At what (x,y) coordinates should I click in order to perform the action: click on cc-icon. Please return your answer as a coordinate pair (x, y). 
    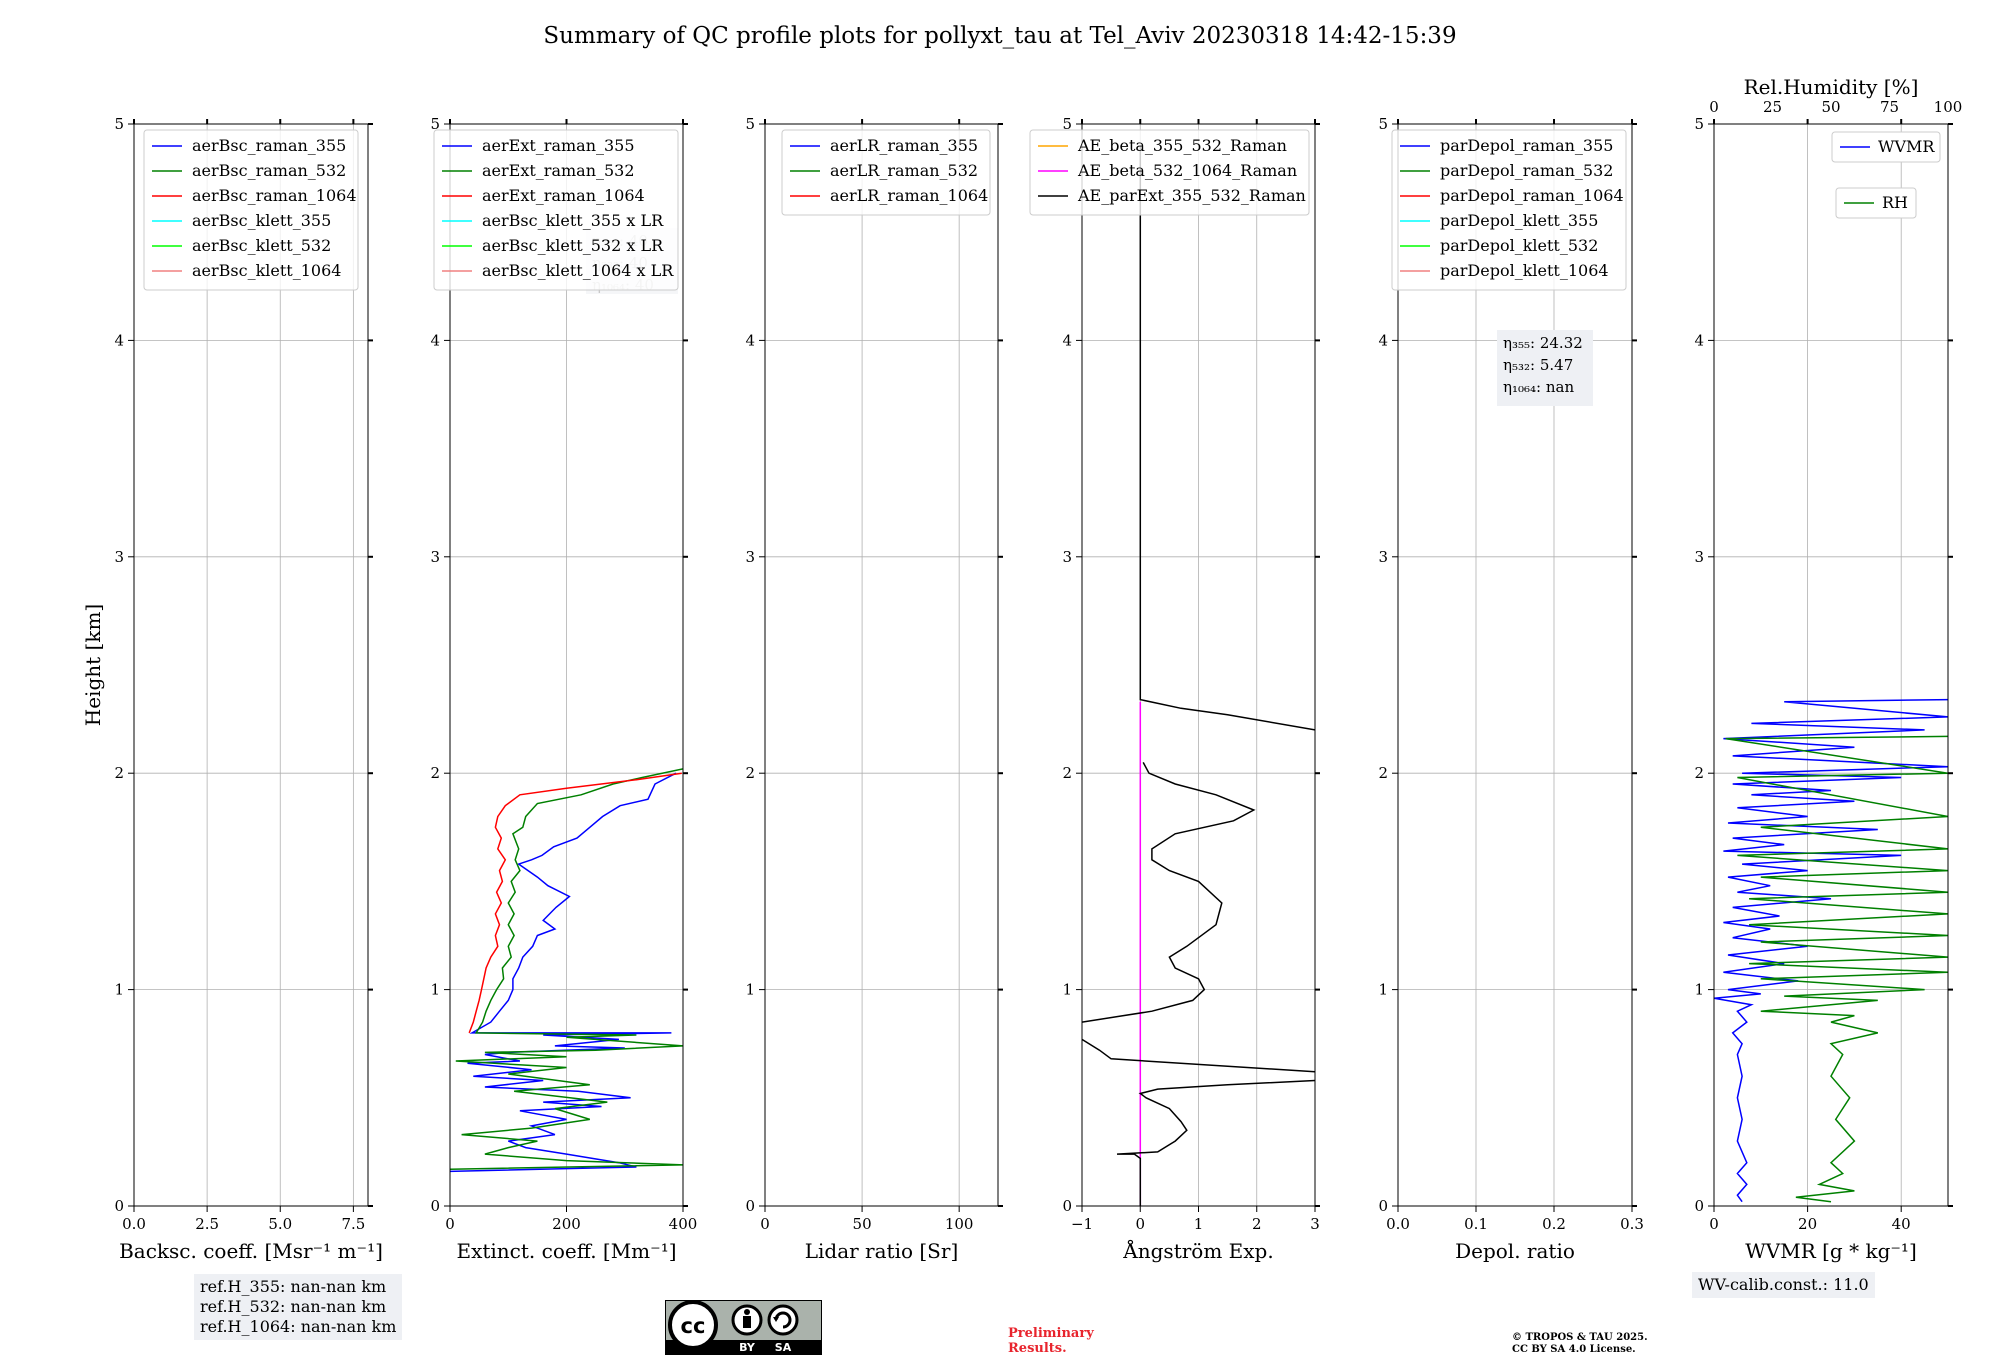
    Looking at the image, I should click on (693, 1325).